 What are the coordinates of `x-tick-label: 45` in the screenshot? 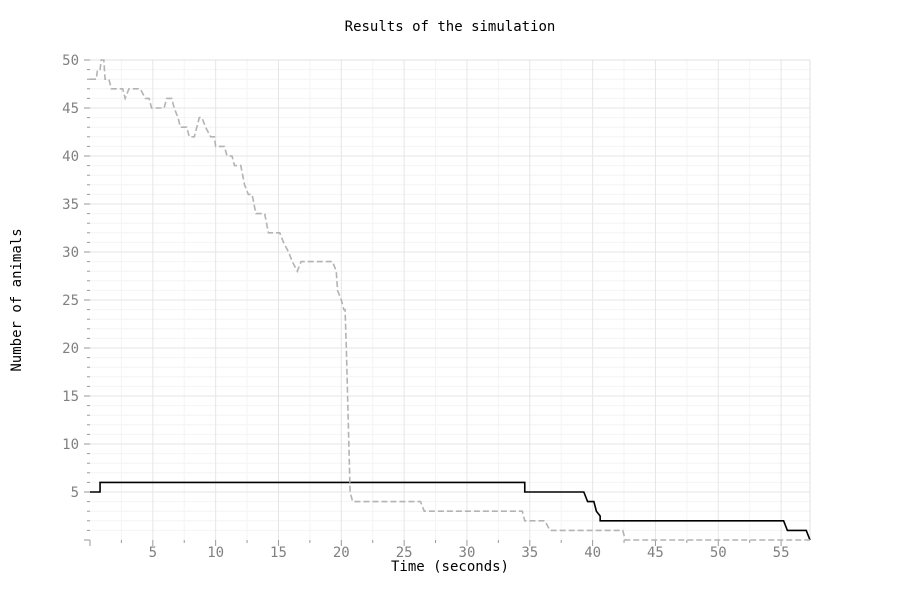 It's located at (655, 553).